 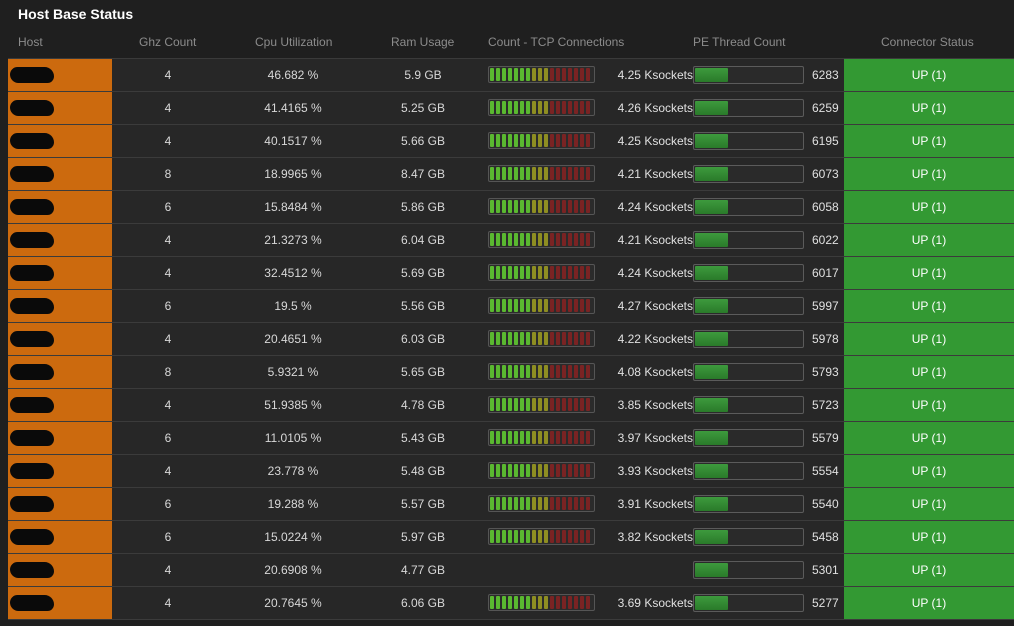 I want to click on col-tcp: Count - TCP Connections, so click(x=556, y=42).